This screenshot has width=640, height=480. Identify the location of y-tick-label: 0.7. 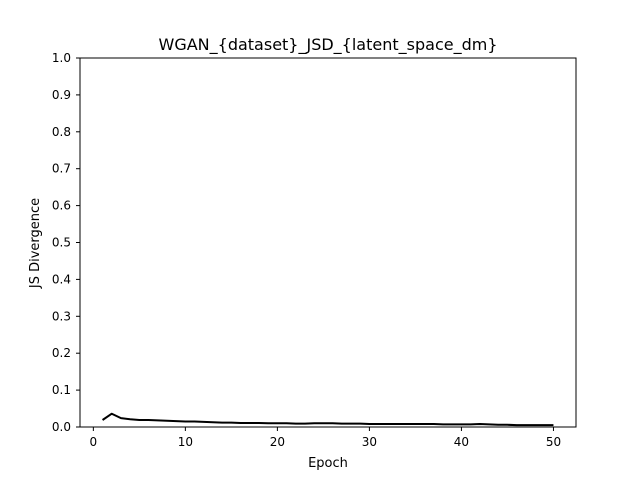
(61, 169).